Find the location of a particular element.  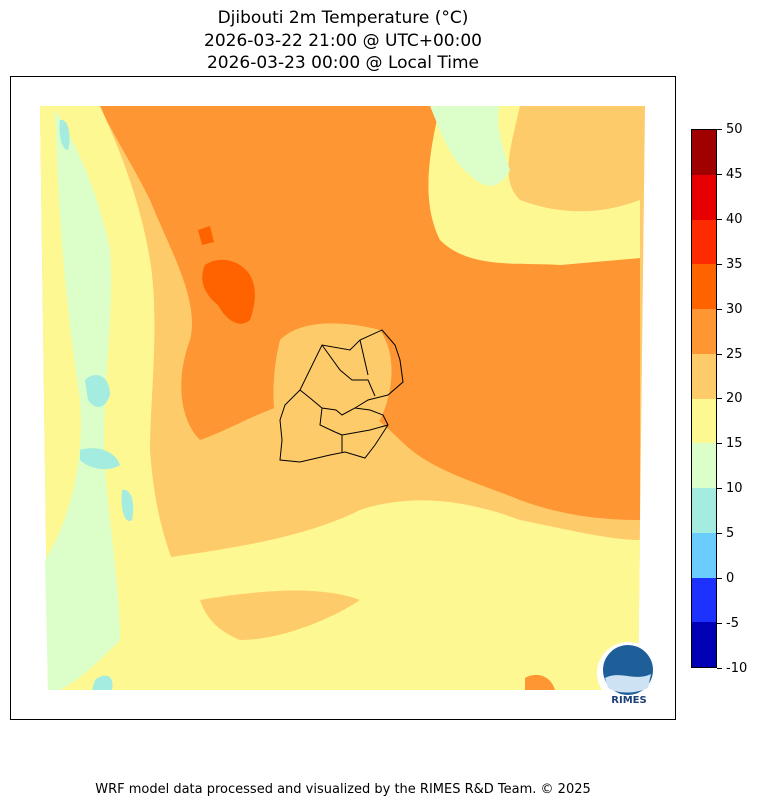

logo-text: RIMES is located at coordinates (628, 700).